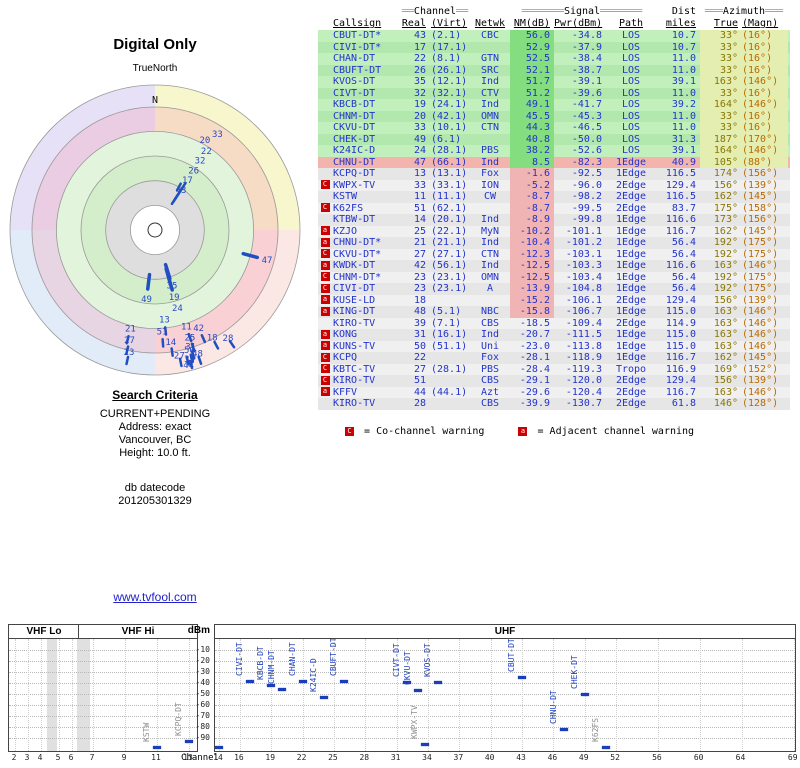  What do you see at coordinates (354, 93) in the screenshot?
I see `cell-callsign: CIVT-DT` at bounding box center [354, 93].